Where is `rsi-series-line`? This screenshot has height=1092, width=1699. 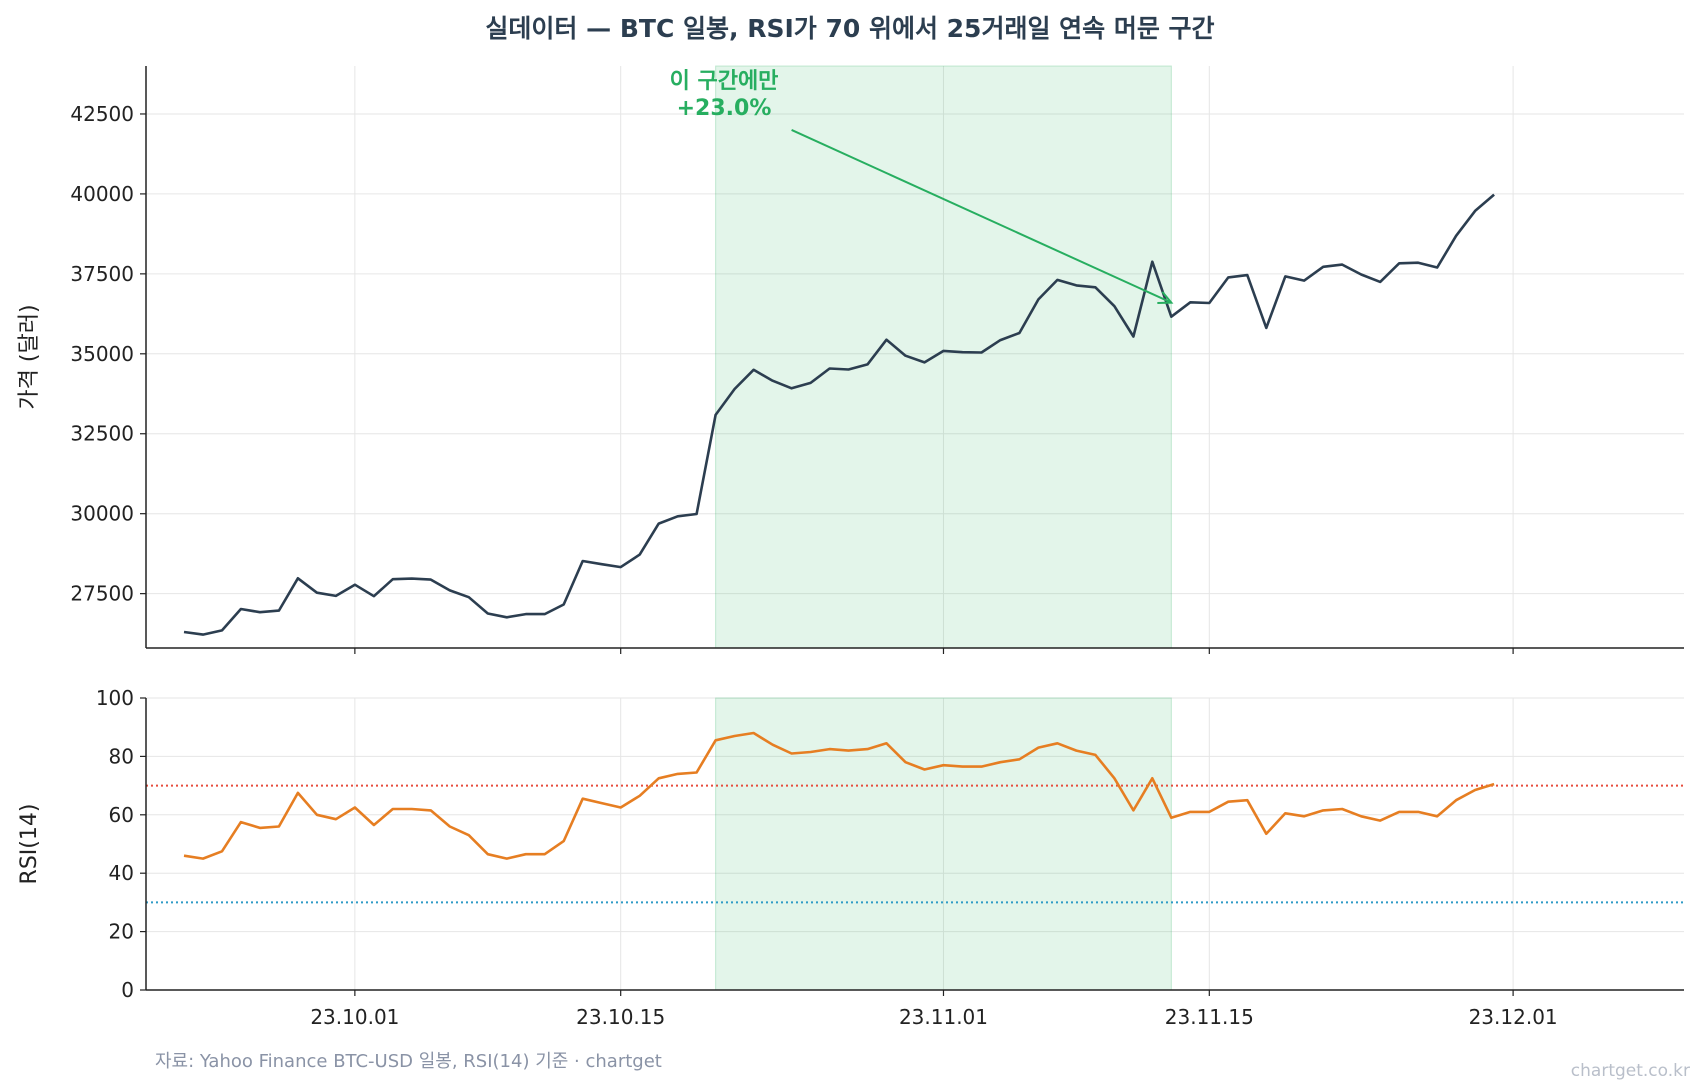 rsi-series-line is located at coordinates (839, 795).